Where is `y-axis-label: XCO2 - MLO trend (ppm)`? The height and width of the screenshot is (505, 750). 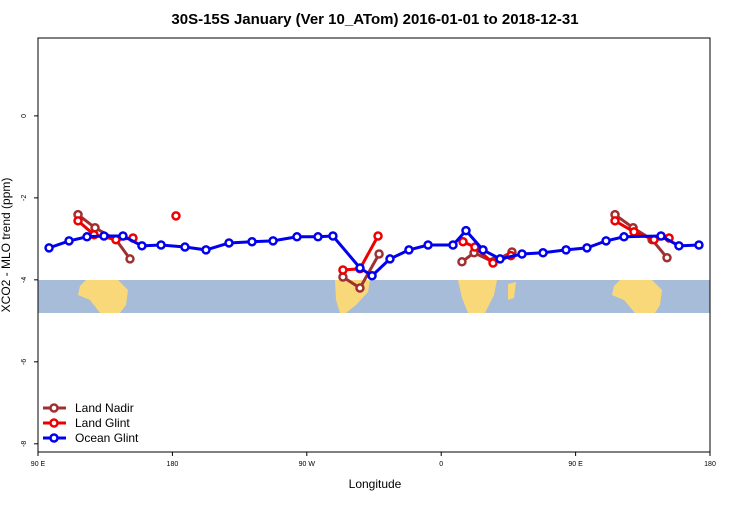
y-axis-label: XCO2 - MLO trend (ppm) is located at coordinates (6, 245).